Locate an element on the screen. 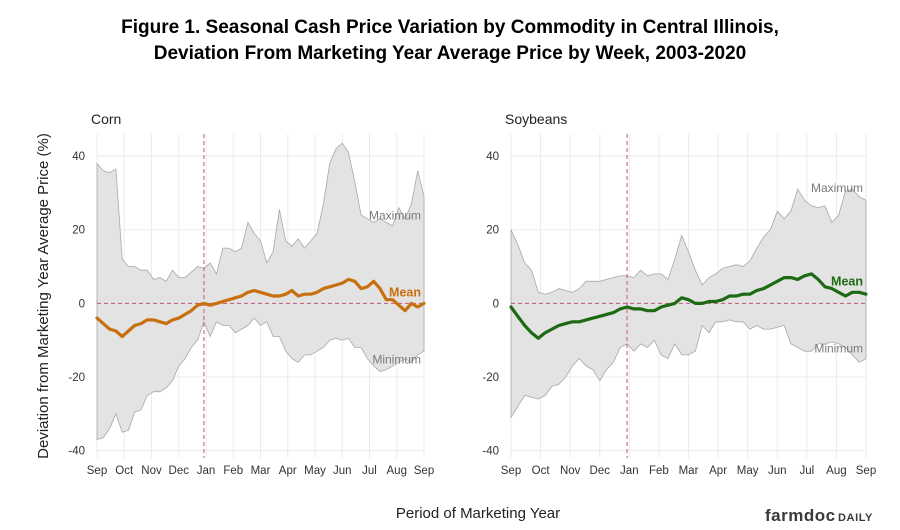 The width and height of the screenshot is (900, 530). brand-sub: DAILY is located at coordinates (855, 518).